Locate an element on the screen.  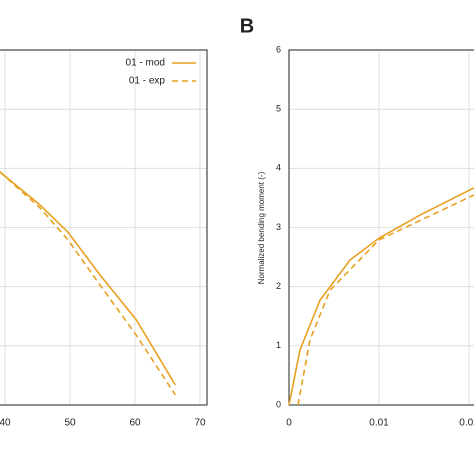
y-tick-label: 3 is located at coordinates (278, 227).